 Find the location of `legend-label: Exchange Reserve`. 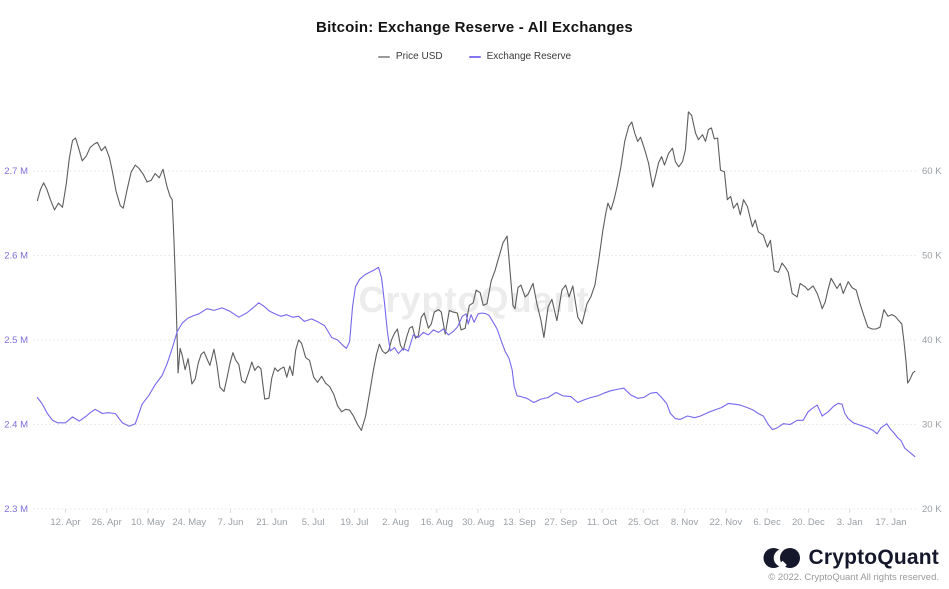

legend-label: Exchange Reserve is located at coordinates (529, 56).